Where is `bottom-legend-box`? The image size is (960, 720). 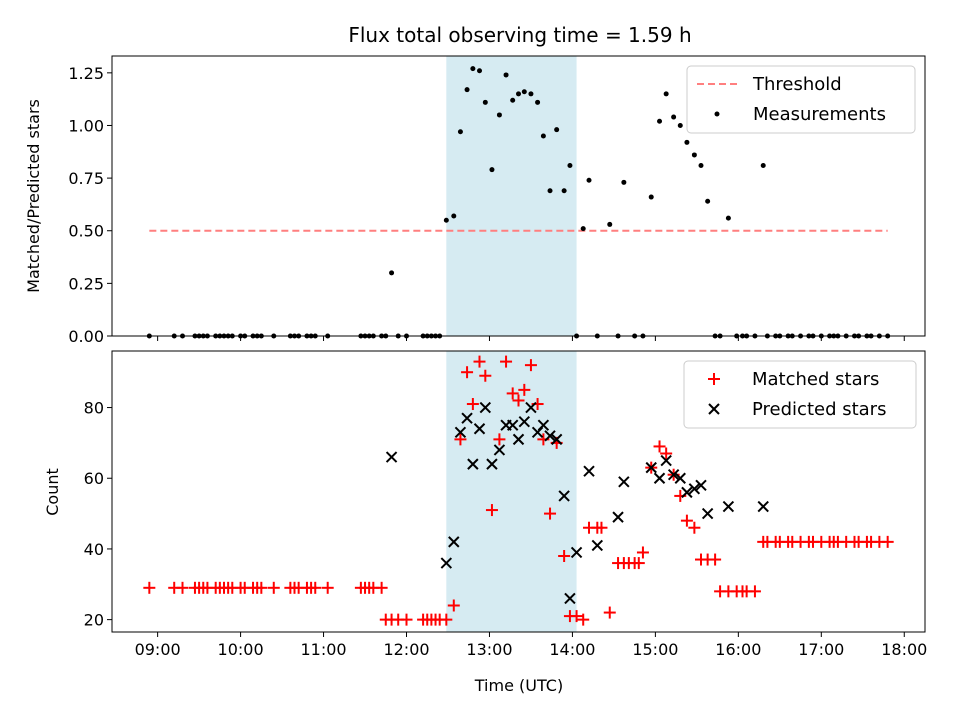
bottom-legend-box is located at coordinates (800, 394).